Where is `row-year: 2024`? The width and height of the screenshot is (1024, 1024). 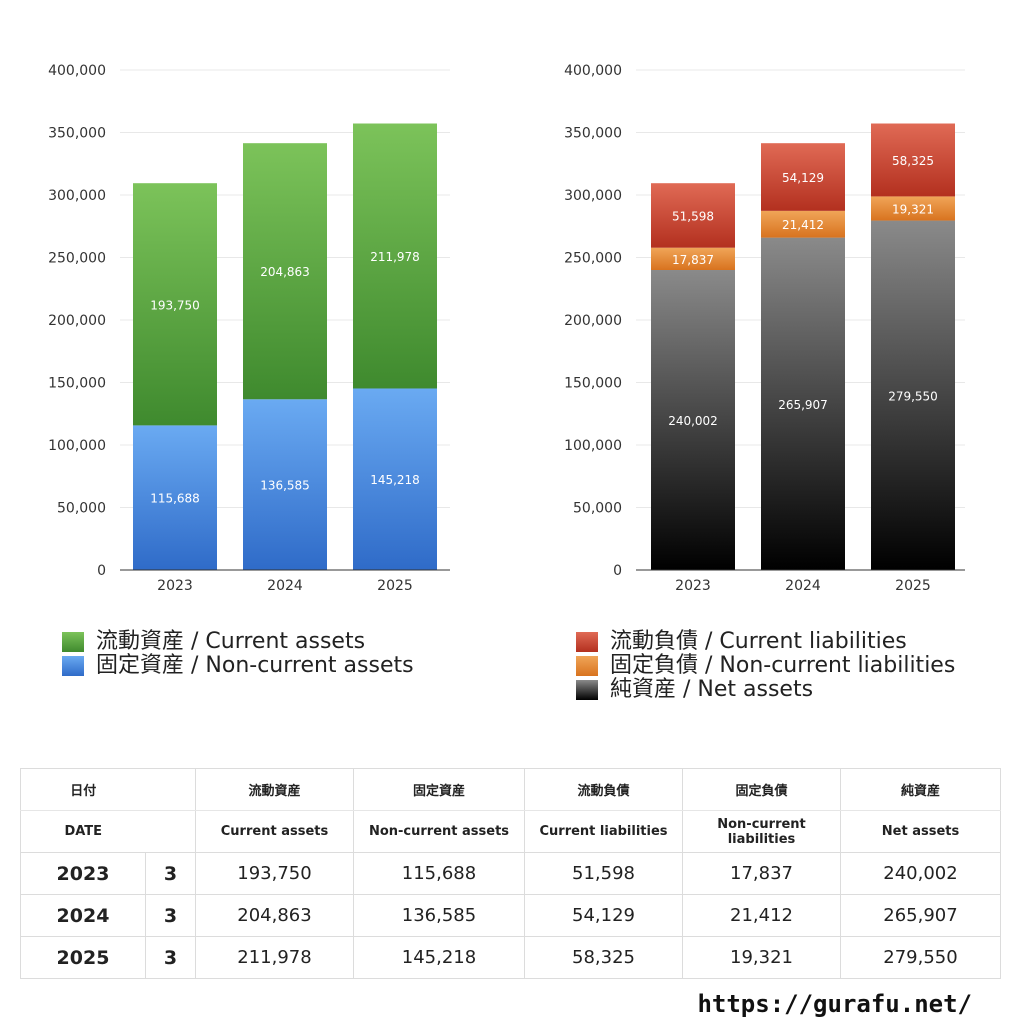 row-year: 2024 is located at coordinates (83, 915).